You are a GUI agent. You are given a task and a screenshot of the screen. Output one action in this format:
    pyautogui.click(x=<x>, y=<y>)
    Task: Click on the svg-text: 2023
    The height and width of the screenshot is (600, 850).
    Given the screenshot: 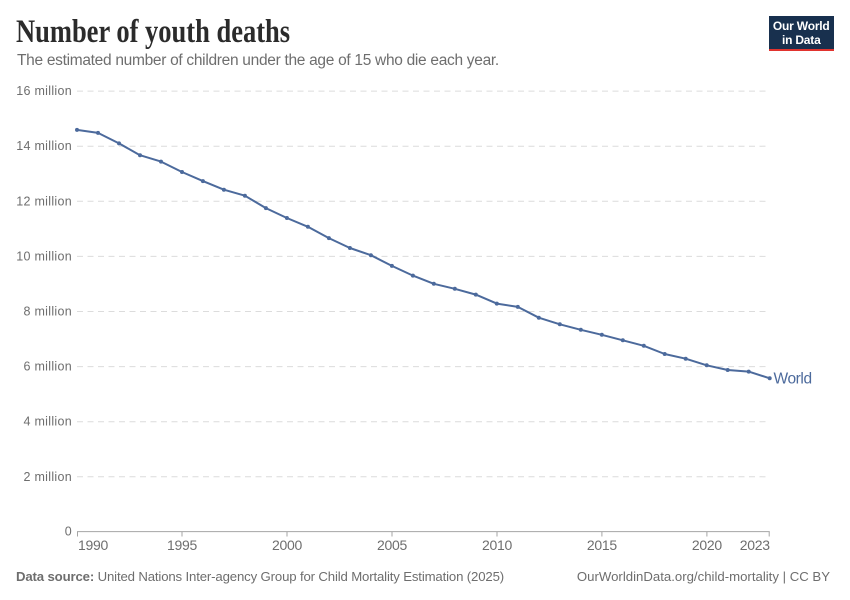 What is the action you would take?
    pyautogui.click(x=755, y=545)
    